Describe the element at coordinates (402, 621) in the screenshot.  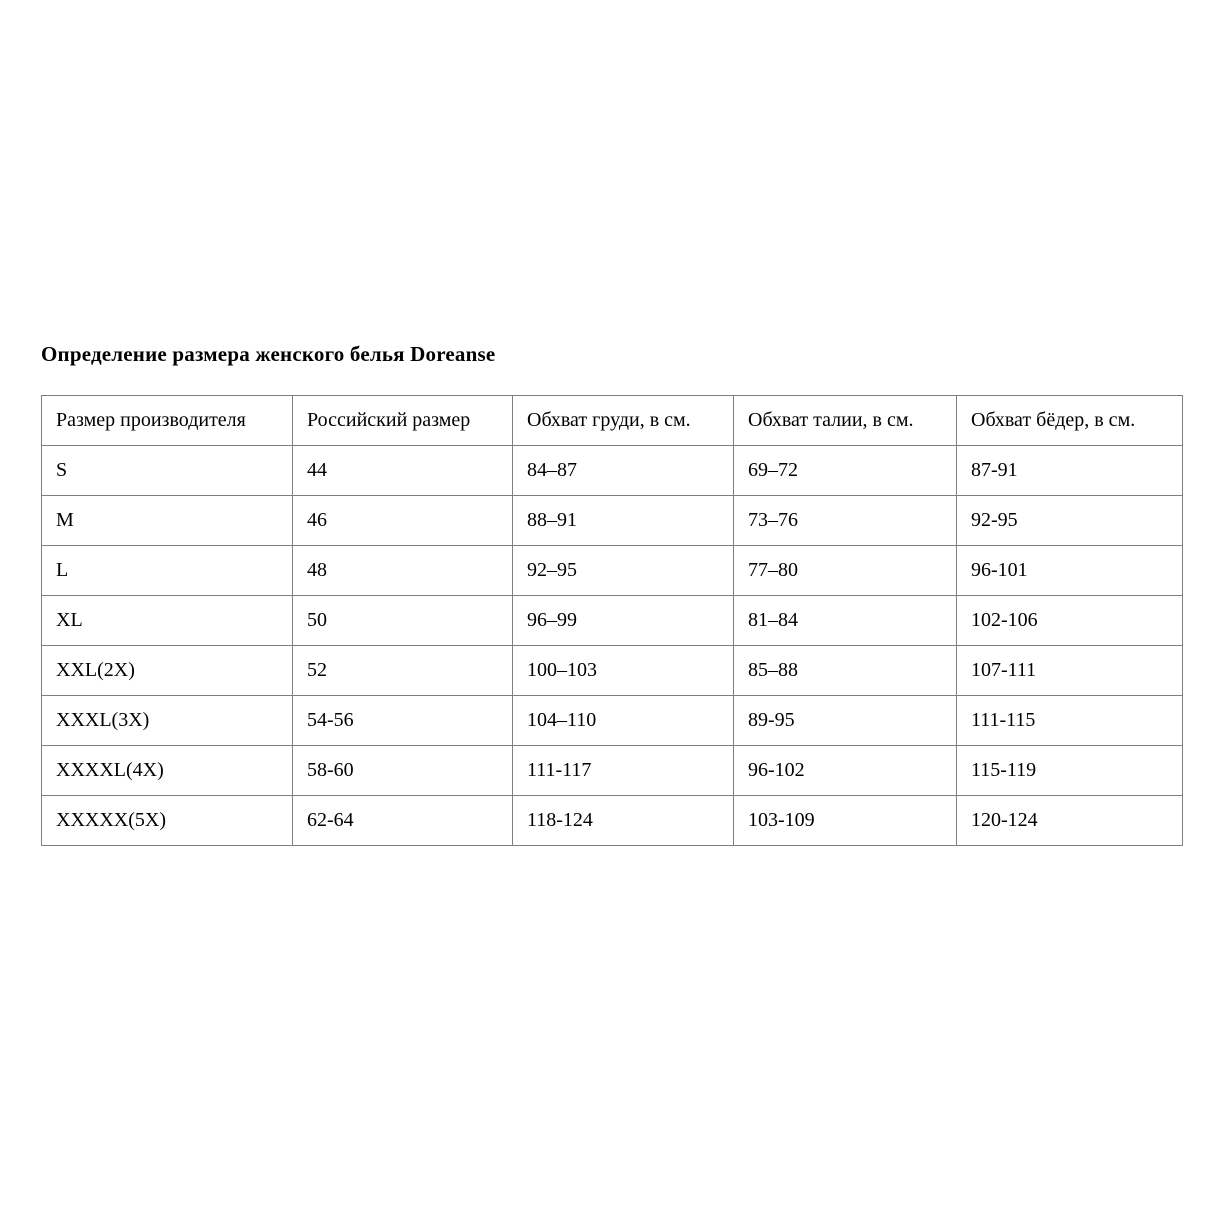
I see `table-cell: 50` at that location.